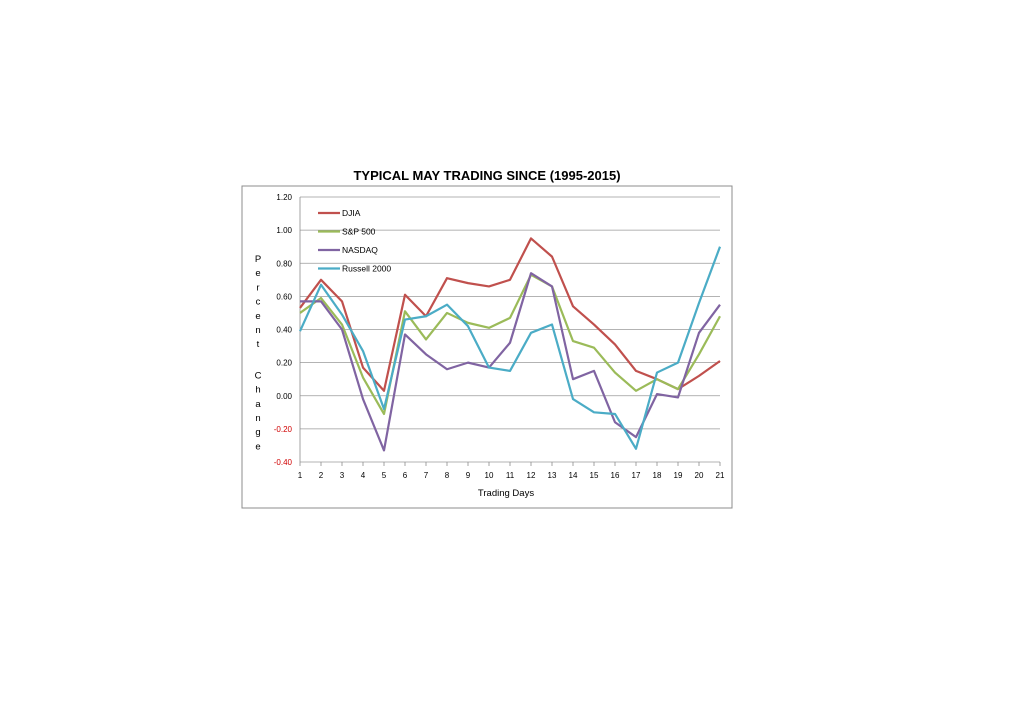 The height and width of the screenshot is (704, 1024). I want to click on y-tick-label: 0.80, so click(284, 263).